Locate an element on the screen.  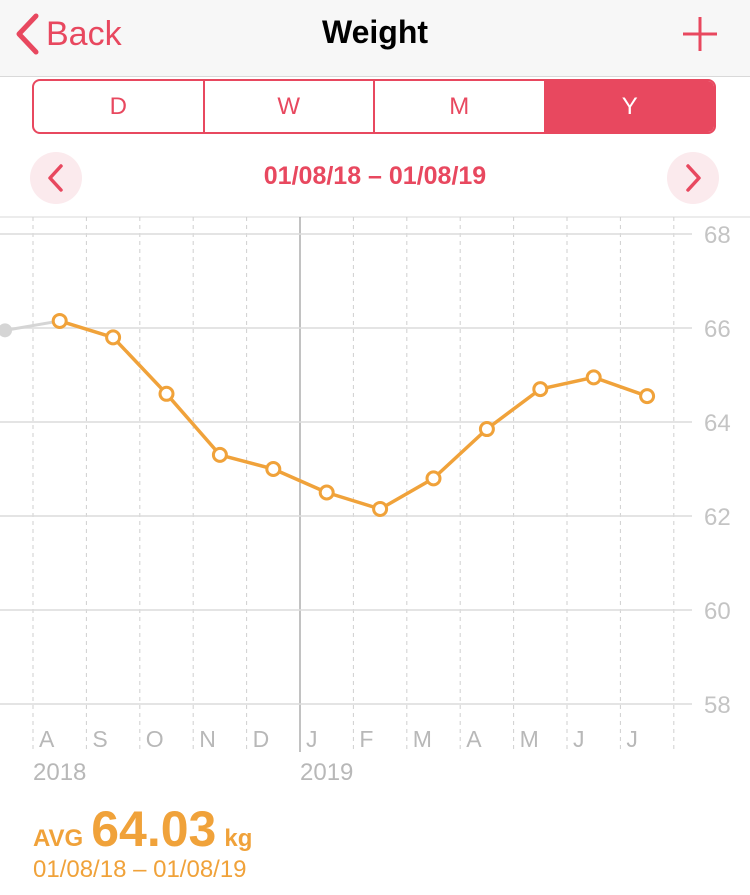
chevron-right-icon is located at coordinates (693, 178).